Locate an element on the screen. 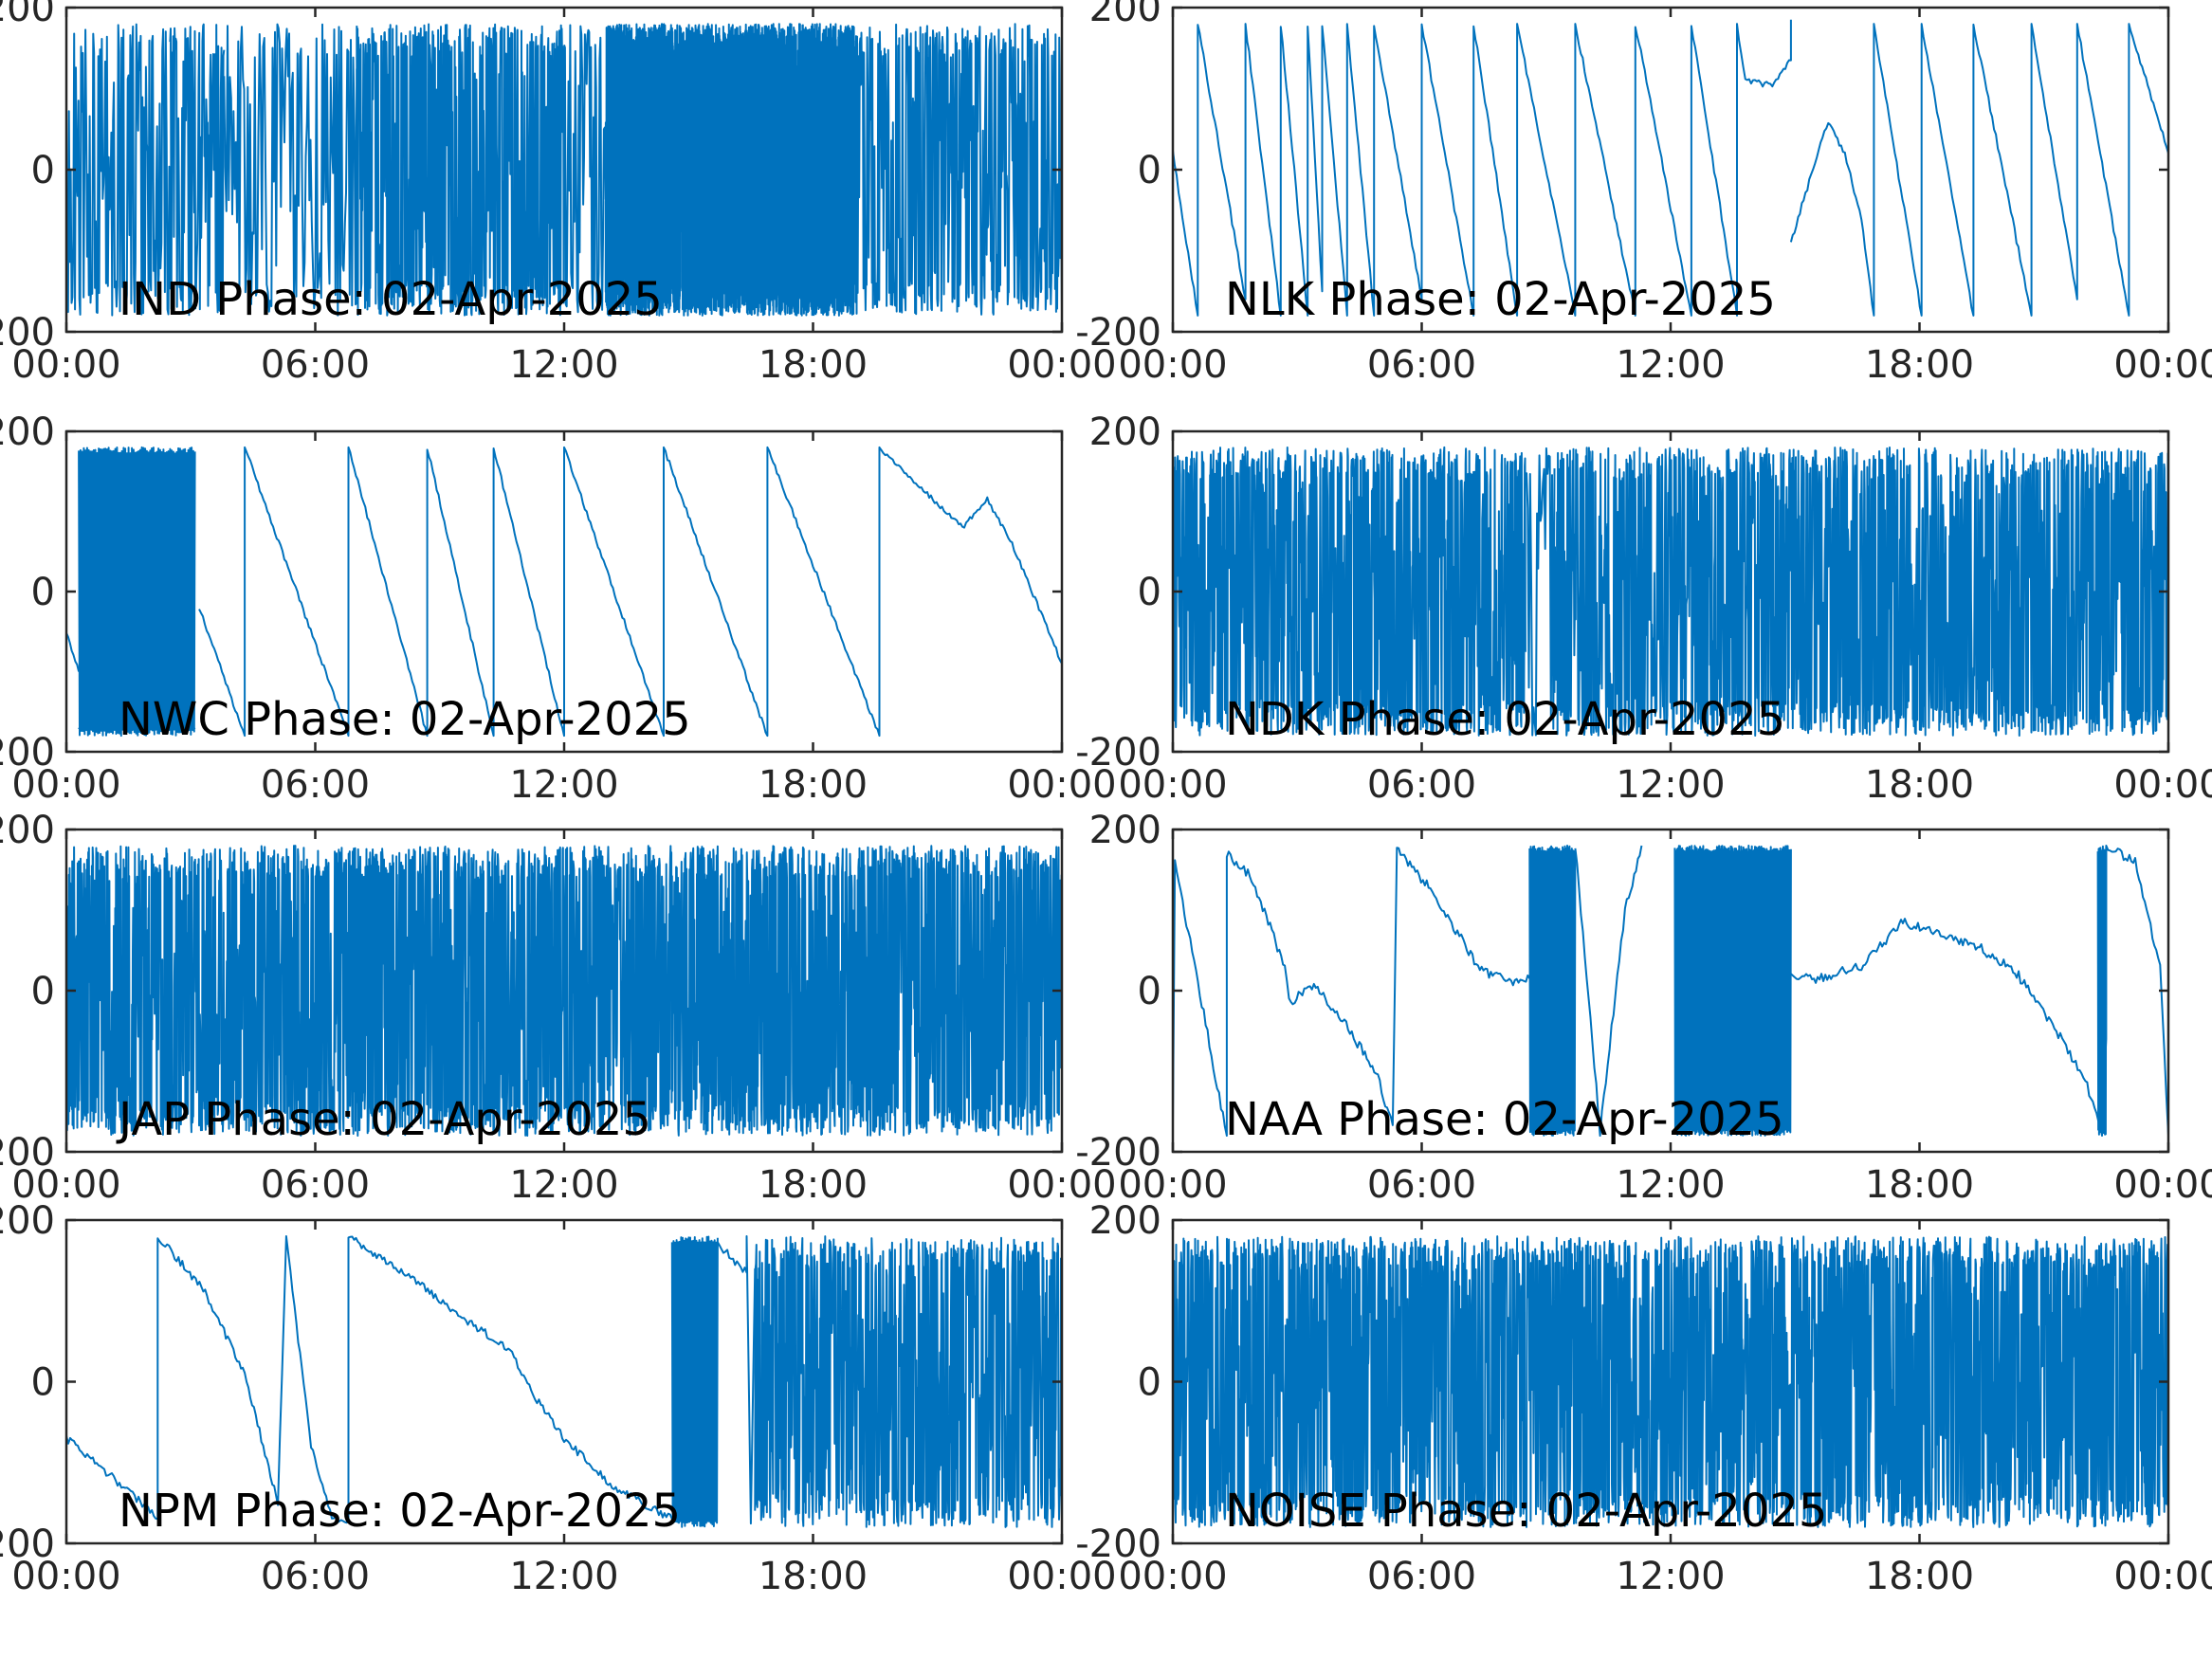 The width and height of the screenshot is (2212, 1659). panel-title: NWC Phase: 02-Apr-2025 is located at coordinates (405, 719).